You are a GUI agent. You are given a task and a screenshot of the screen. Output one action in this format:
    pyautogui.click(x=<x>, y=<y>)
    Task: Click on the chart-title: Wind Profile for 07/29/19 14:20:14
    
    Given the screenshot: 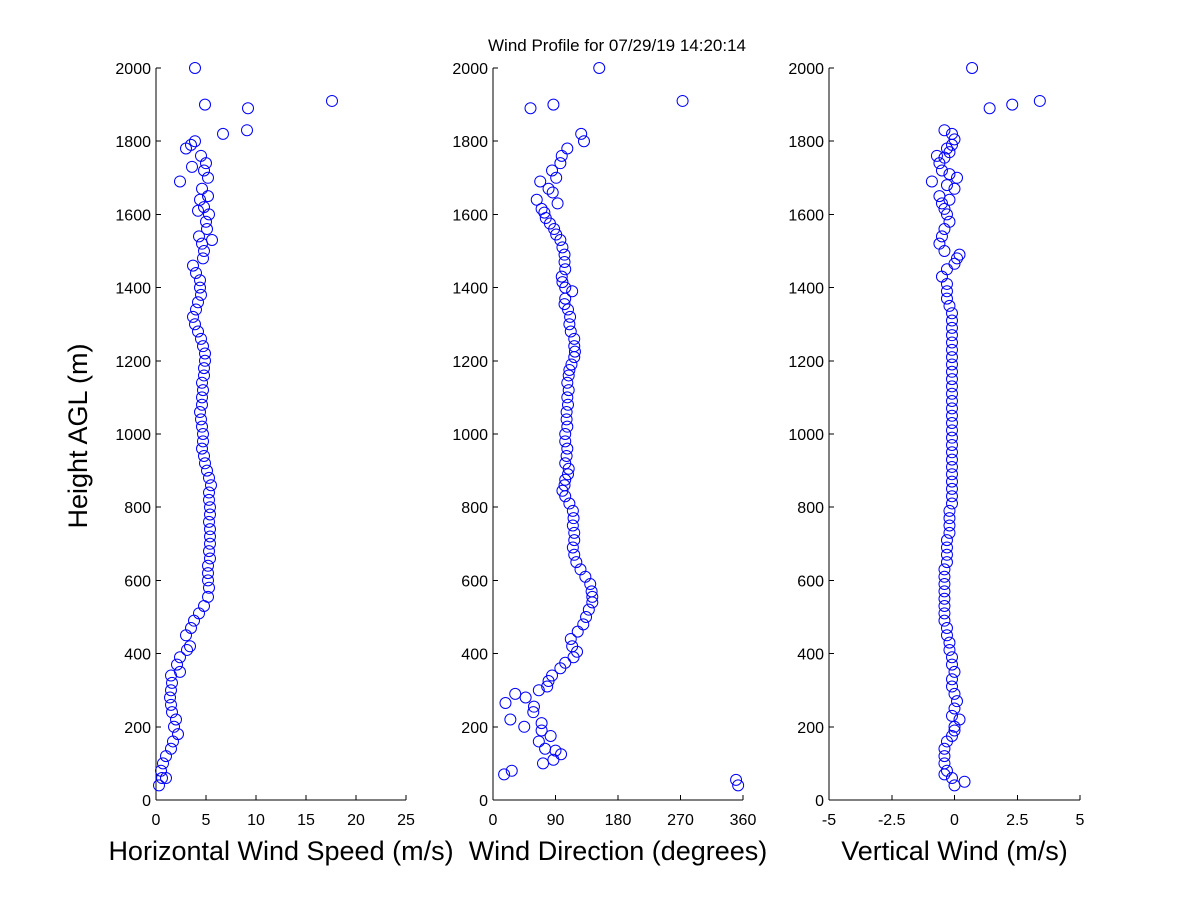 What is the action you would take?
    pyautogui.click(x=617, y=45)
    